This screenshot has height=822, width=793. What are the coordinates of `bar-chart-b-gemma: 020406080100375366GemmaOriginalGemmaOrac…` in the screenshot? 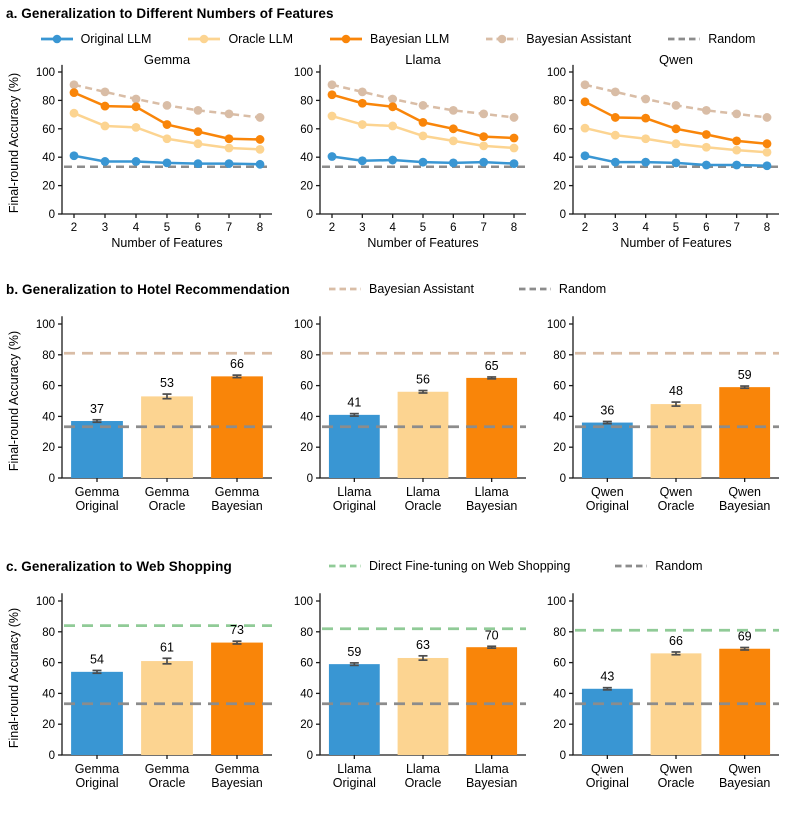 It's located at (139, 414).